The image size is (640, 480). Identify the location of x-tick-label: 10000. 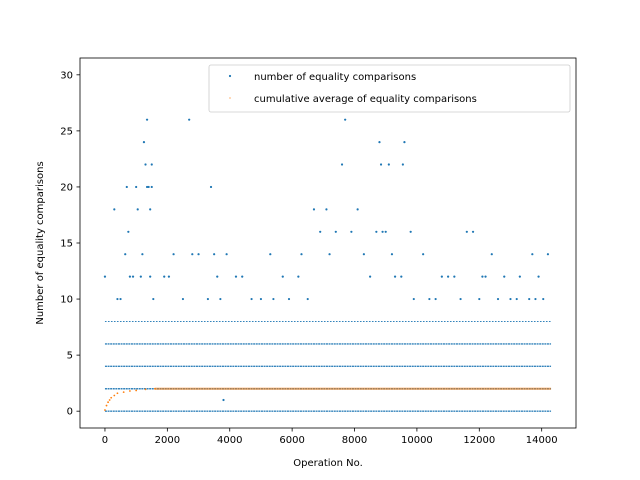
(417, 440).